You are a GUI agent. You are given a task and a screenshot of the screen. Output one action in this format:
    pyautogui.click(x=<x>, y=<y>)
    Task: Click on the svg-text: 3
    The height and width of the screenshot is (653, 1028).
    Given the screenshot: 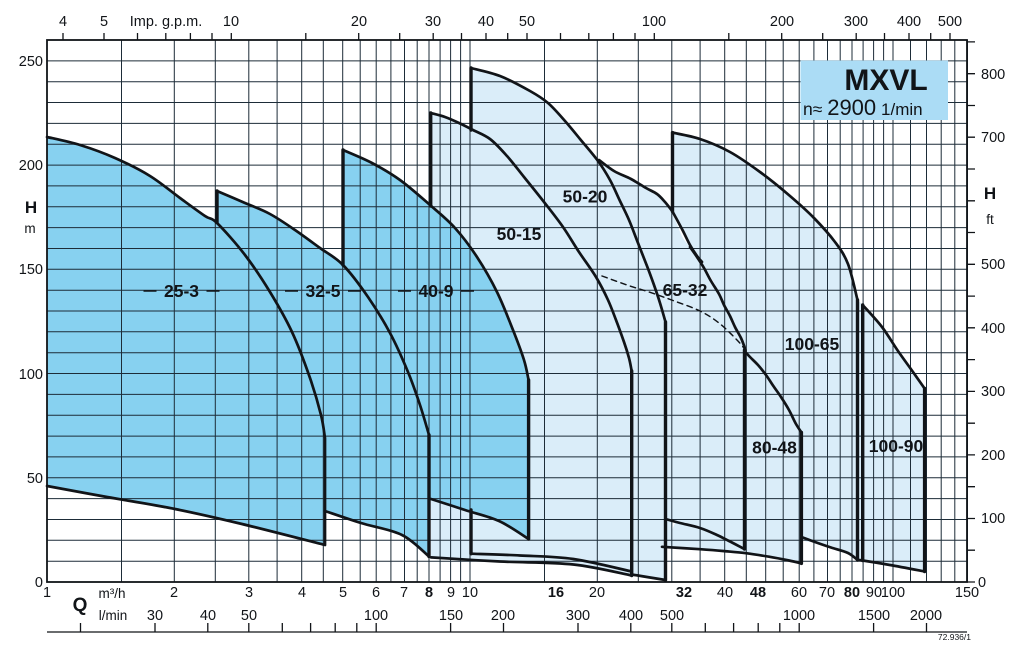 What is the action you would take?
    pyautogui.click(x=249, y=593)
    